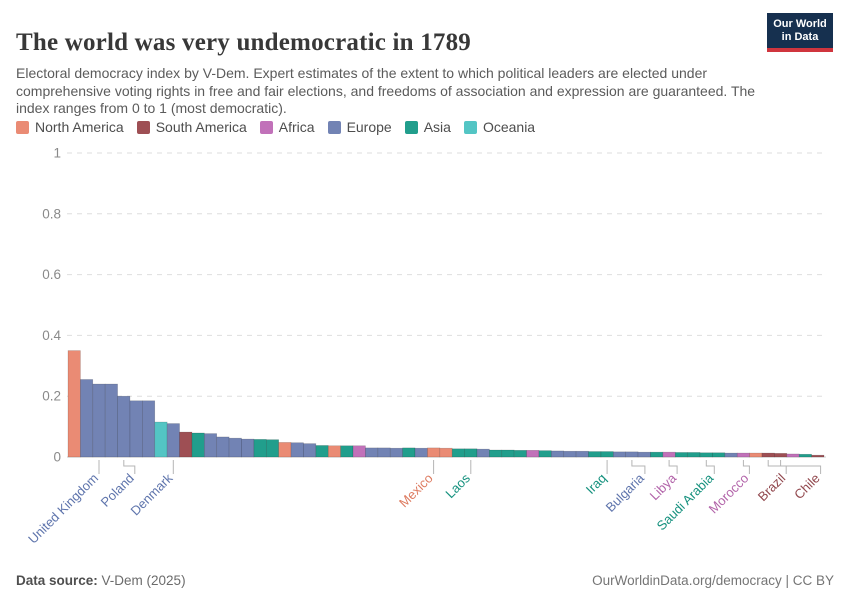 The width and height of the screenshot is (850, 600). I want to click on legend-label: Africa, so click(296, 127).